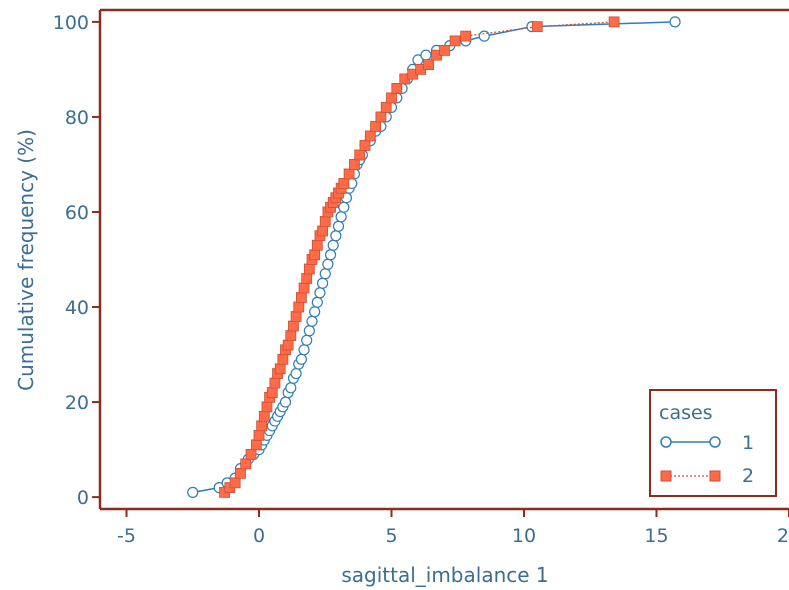  I want to click on legend-title: cases, so click(686, 413).